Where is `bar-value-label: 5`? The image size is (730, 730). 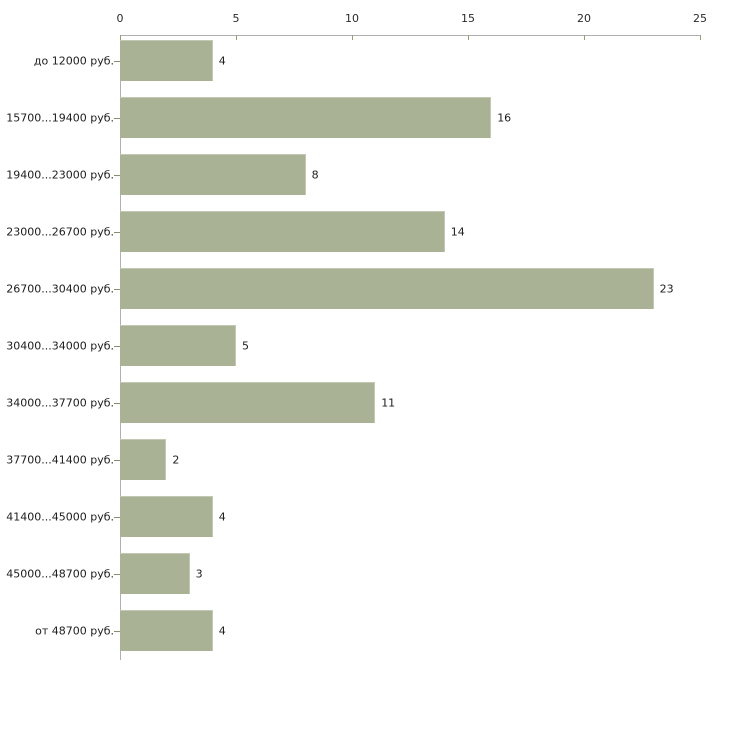
bar-value-label: 5 is located at coordinates (245, 345).